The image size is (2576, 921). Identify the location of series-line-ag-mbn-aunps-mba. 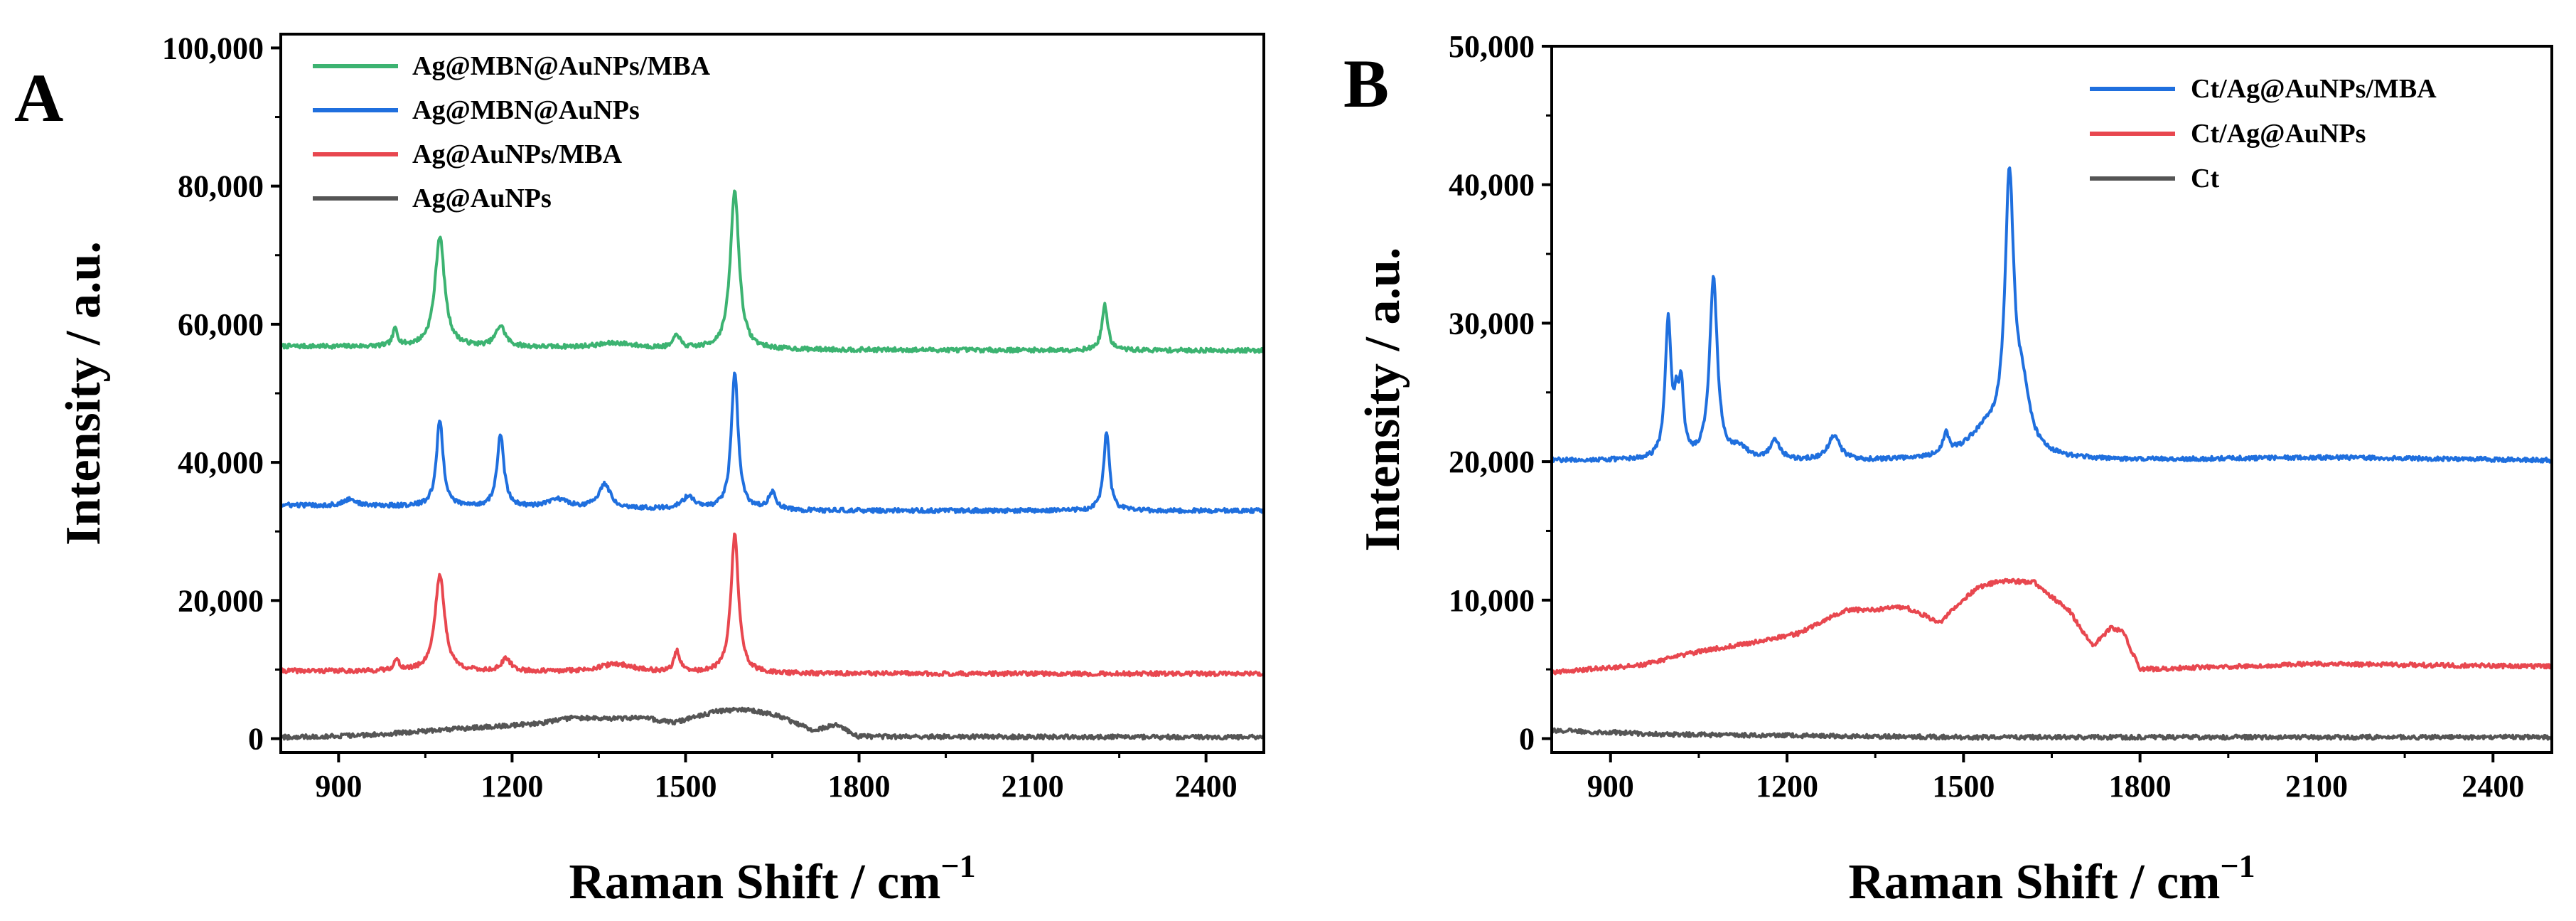
(772, 271).